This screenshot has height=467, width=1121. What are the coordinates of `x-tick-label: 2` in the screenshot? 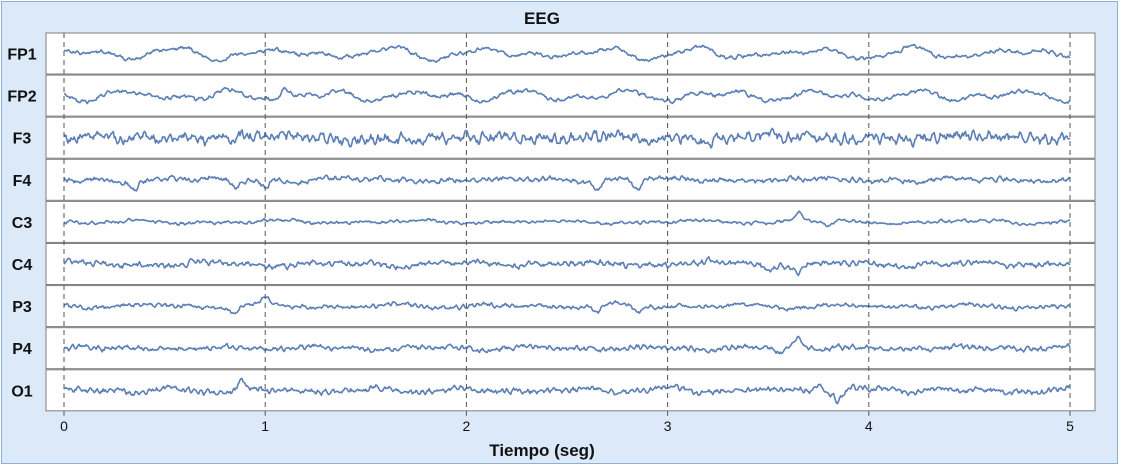 It's located at (467, 426).